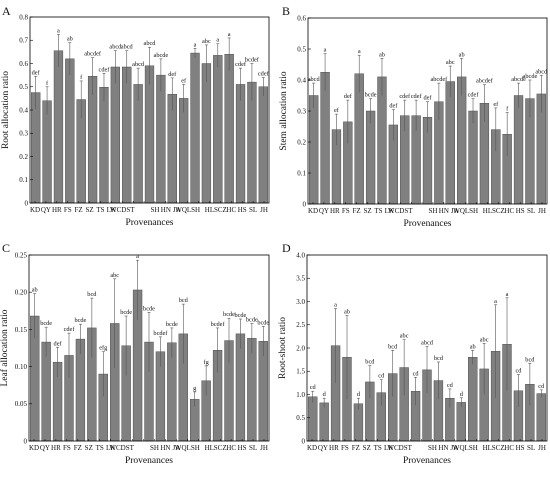 The height and width of the screenshot is (477, 550). What do you see at coordinates (81, 77) in the screenshot?
I see `significance-letter: f` at bounding box center [81, 77].